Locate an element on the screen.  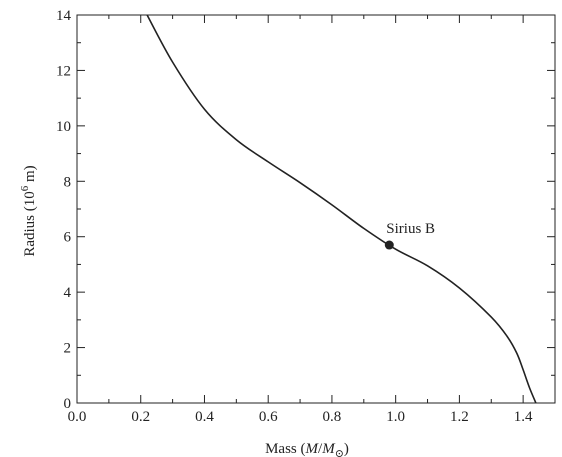
annotations-layer: Sirius B is located at coordinates (409, 235).